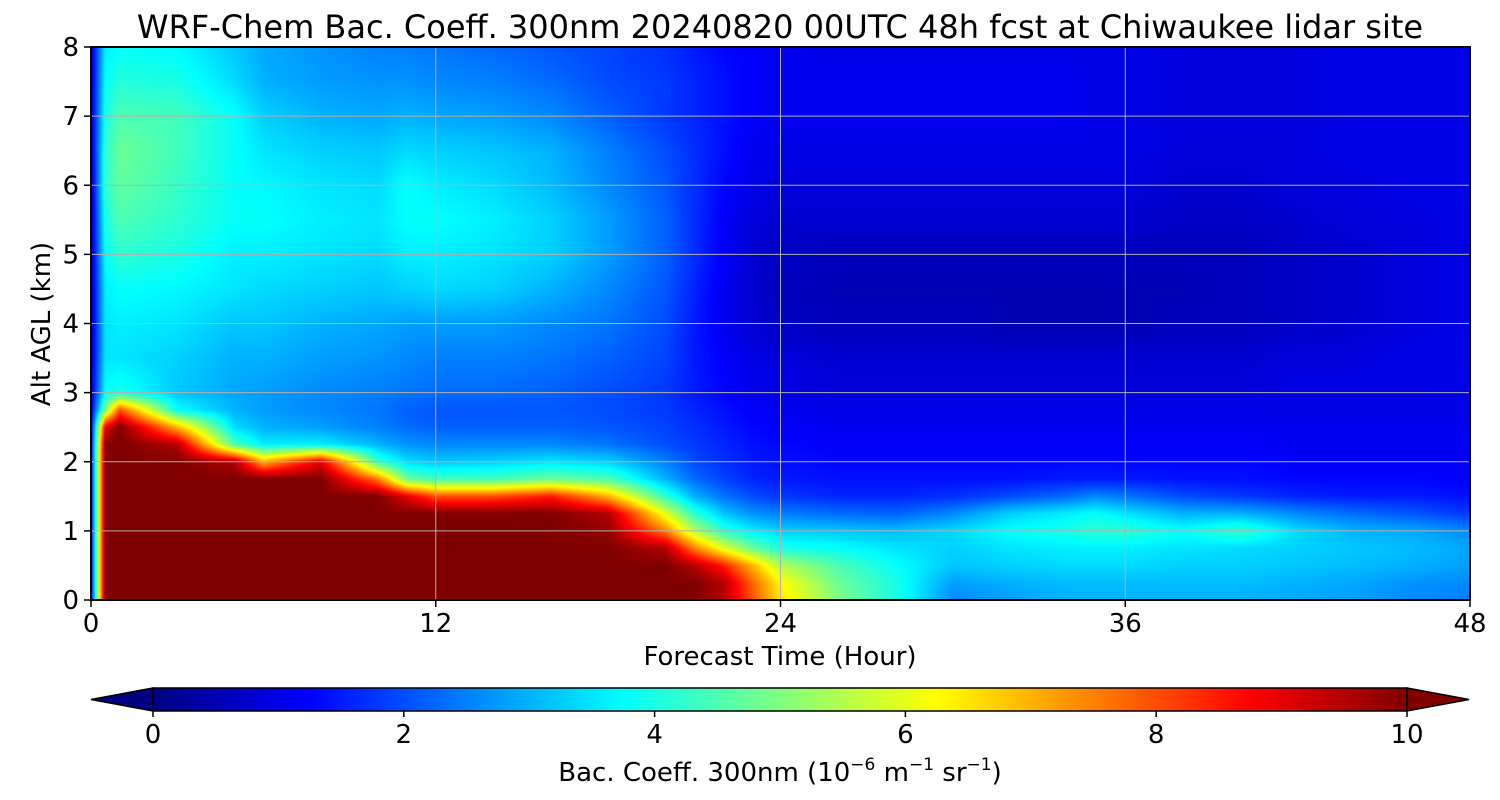 The height and width of the screenshot is (800, 1500). Describe the element at coordinates (1406, 735) in the screenshot. I see `colorbar-tick-label: 10` at that location.